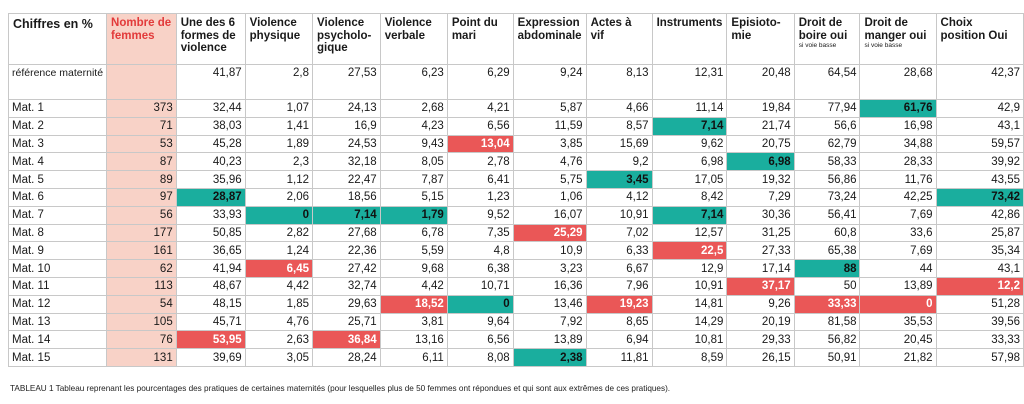 The width and height of the screenshot is (1024, 404). I want to click on percentage-cell: 24,13, so click(346, 108).